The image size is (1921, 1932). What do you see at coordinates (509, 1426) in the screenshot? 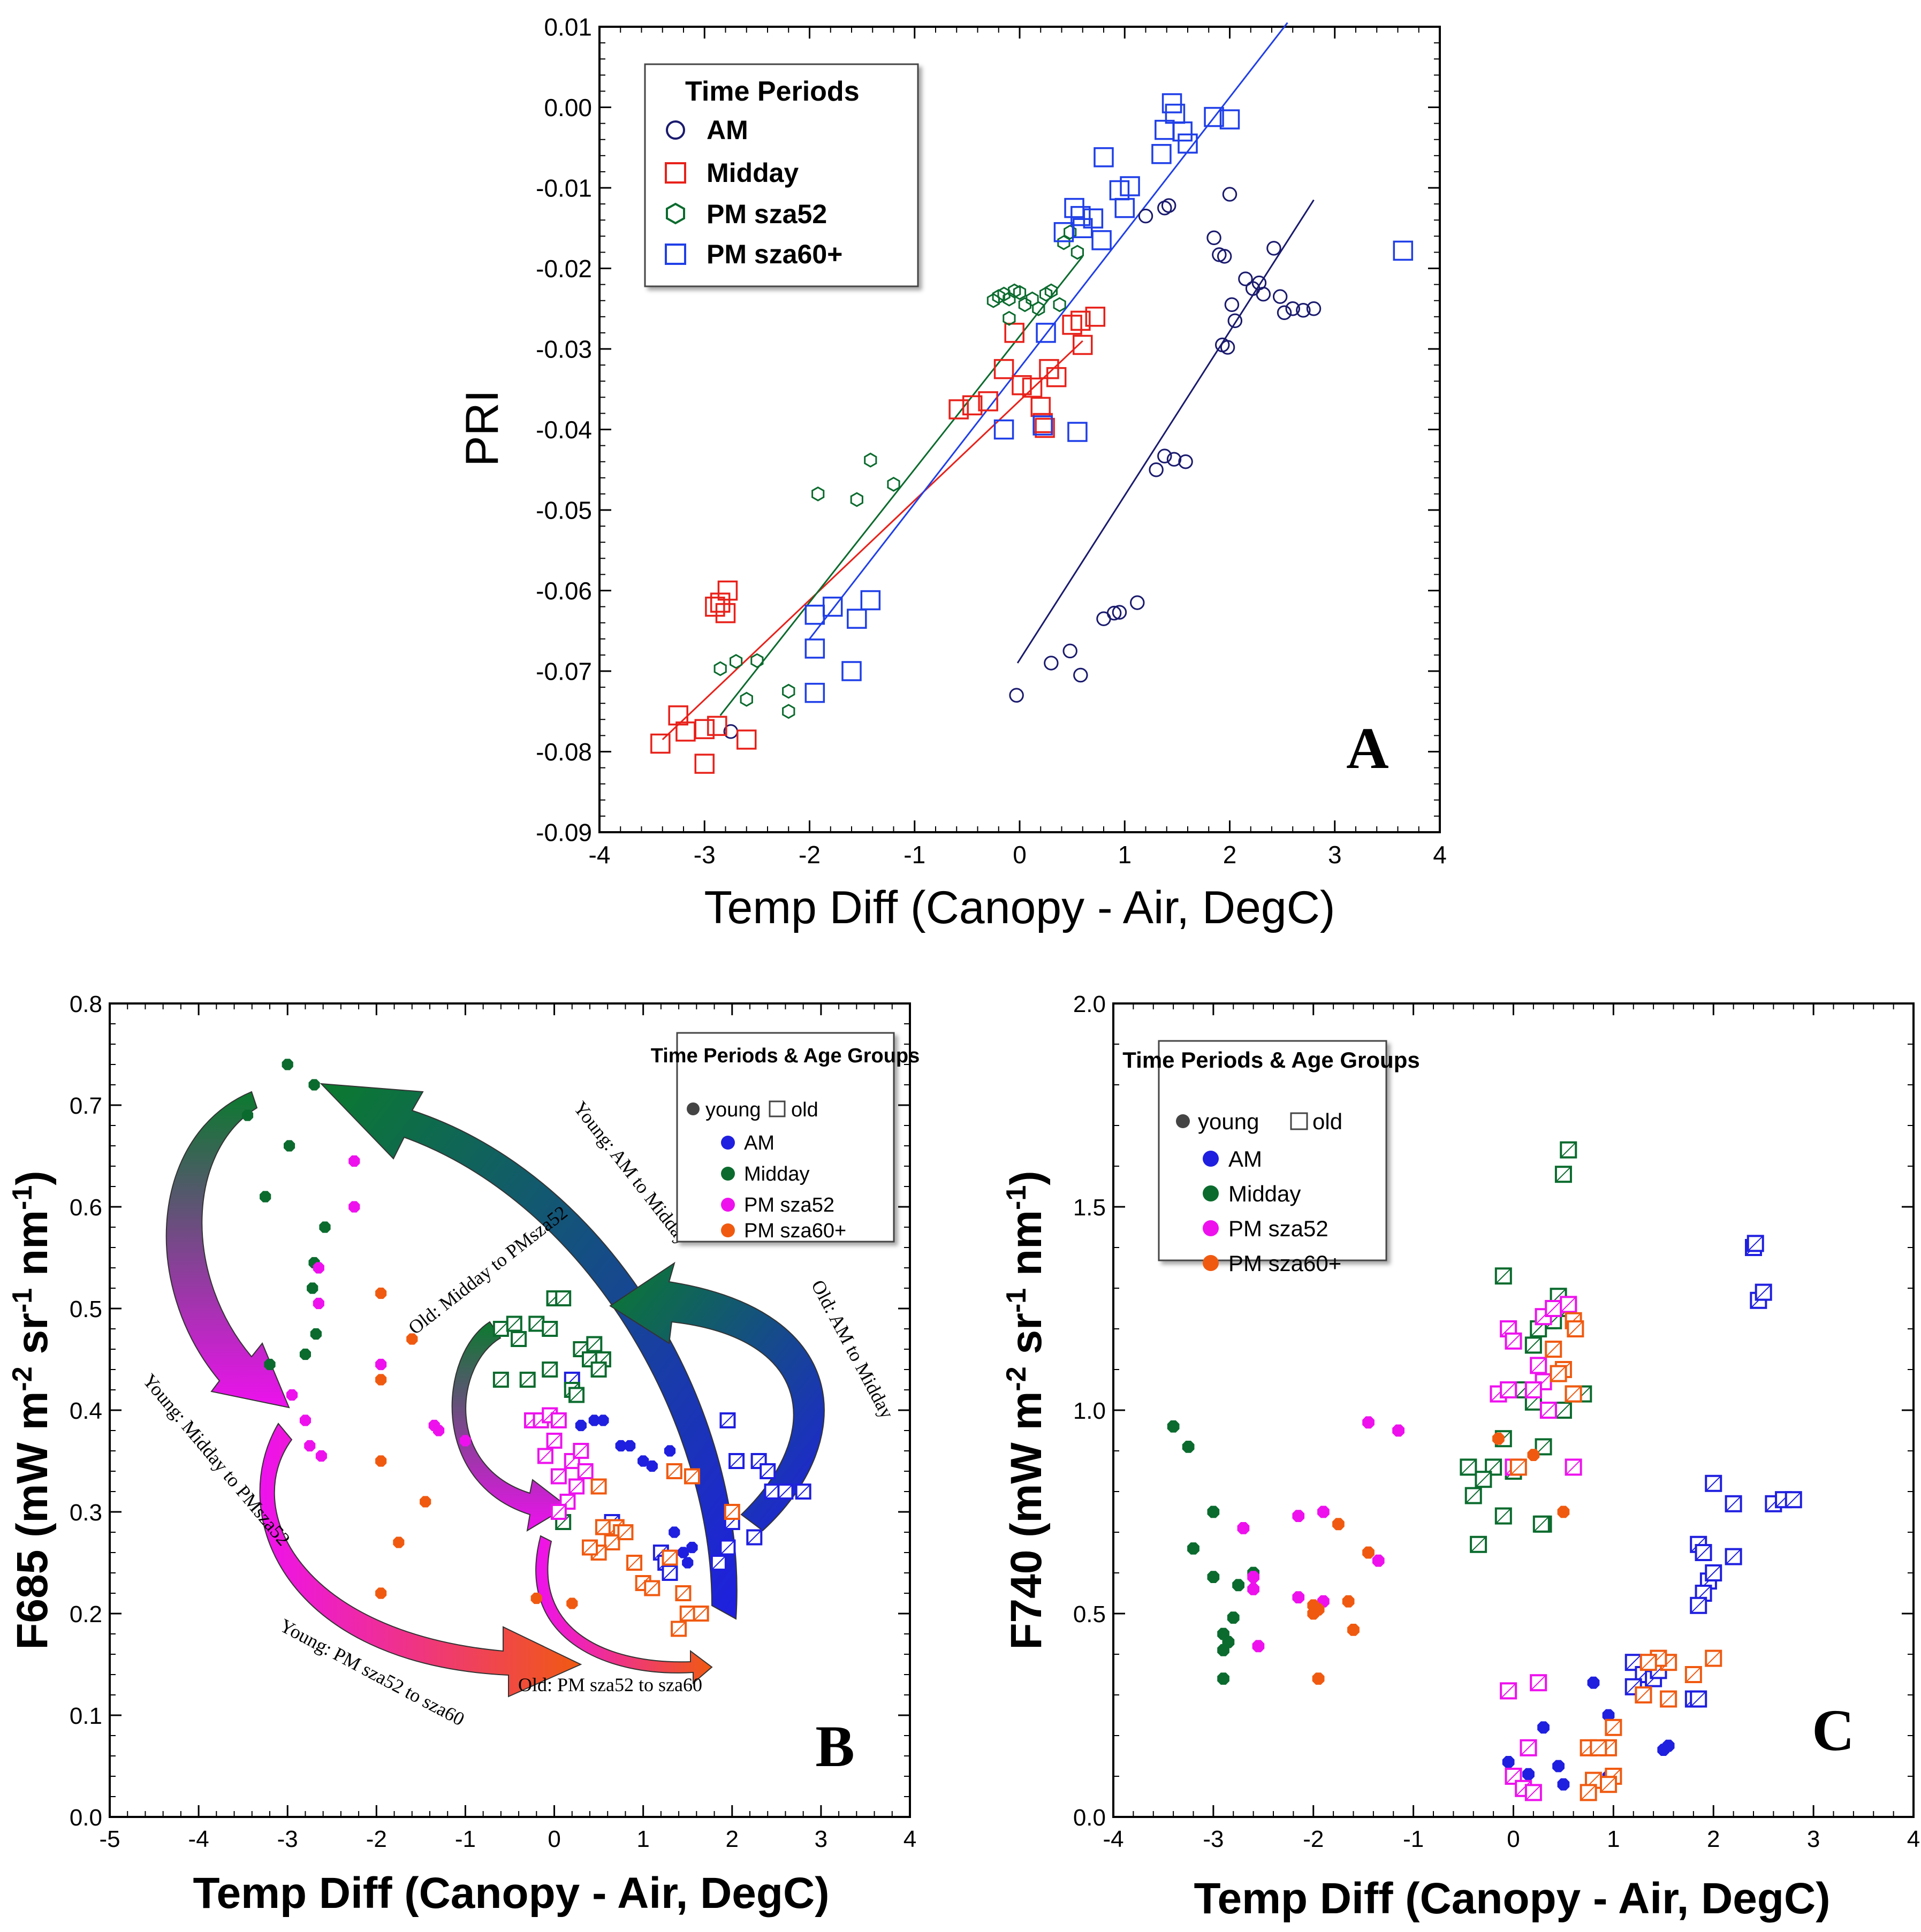
I see `arrow-old-midday-to-pm52` at bounding box center [509, 1426].